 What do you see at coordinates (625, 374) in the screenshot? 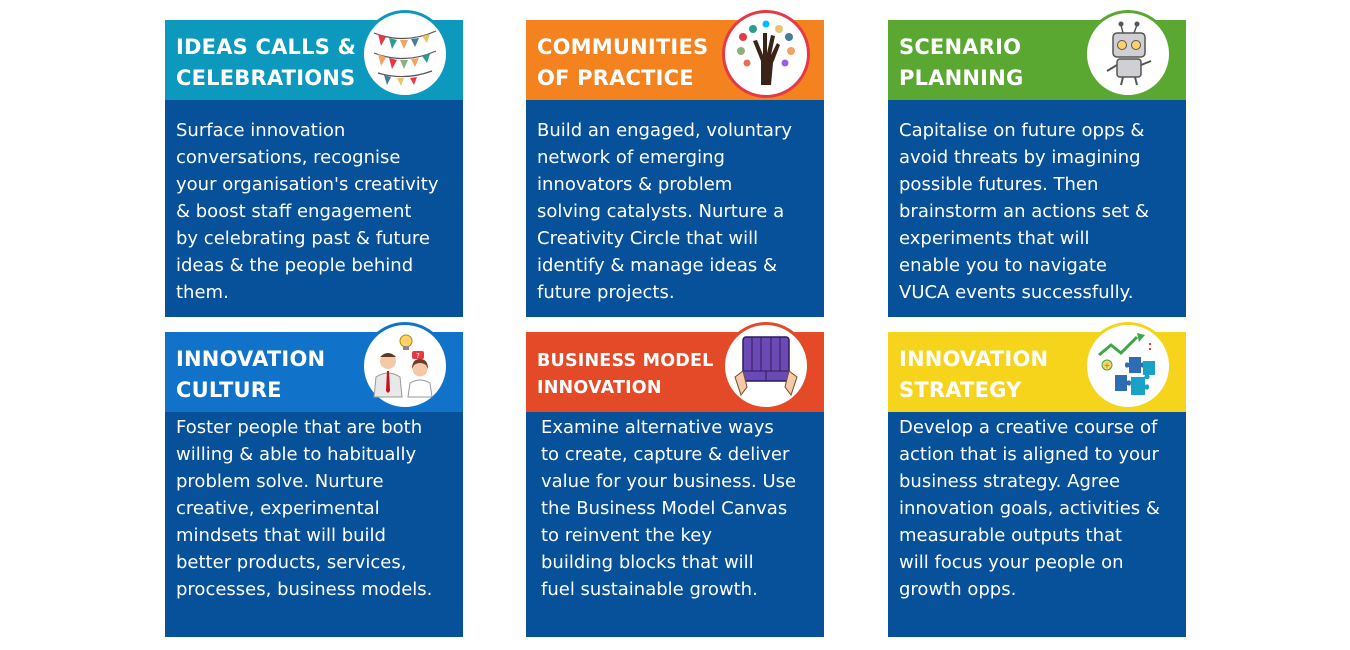
I see `card-title: BUSINESS MODEL INNOVATION` at bounding box center [625, 374].